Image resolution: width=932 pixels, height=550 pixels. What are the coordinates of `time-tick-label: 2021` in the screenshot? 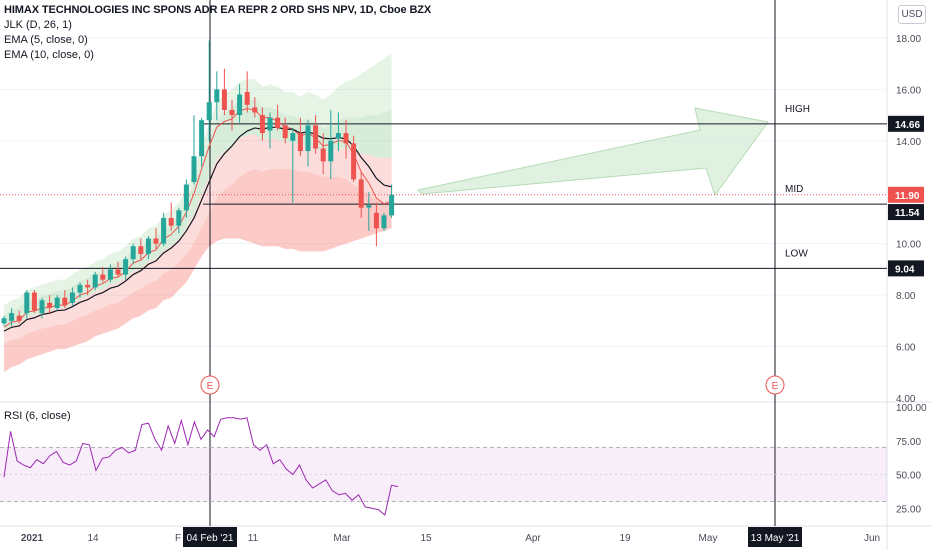 It's located at (32, 538).